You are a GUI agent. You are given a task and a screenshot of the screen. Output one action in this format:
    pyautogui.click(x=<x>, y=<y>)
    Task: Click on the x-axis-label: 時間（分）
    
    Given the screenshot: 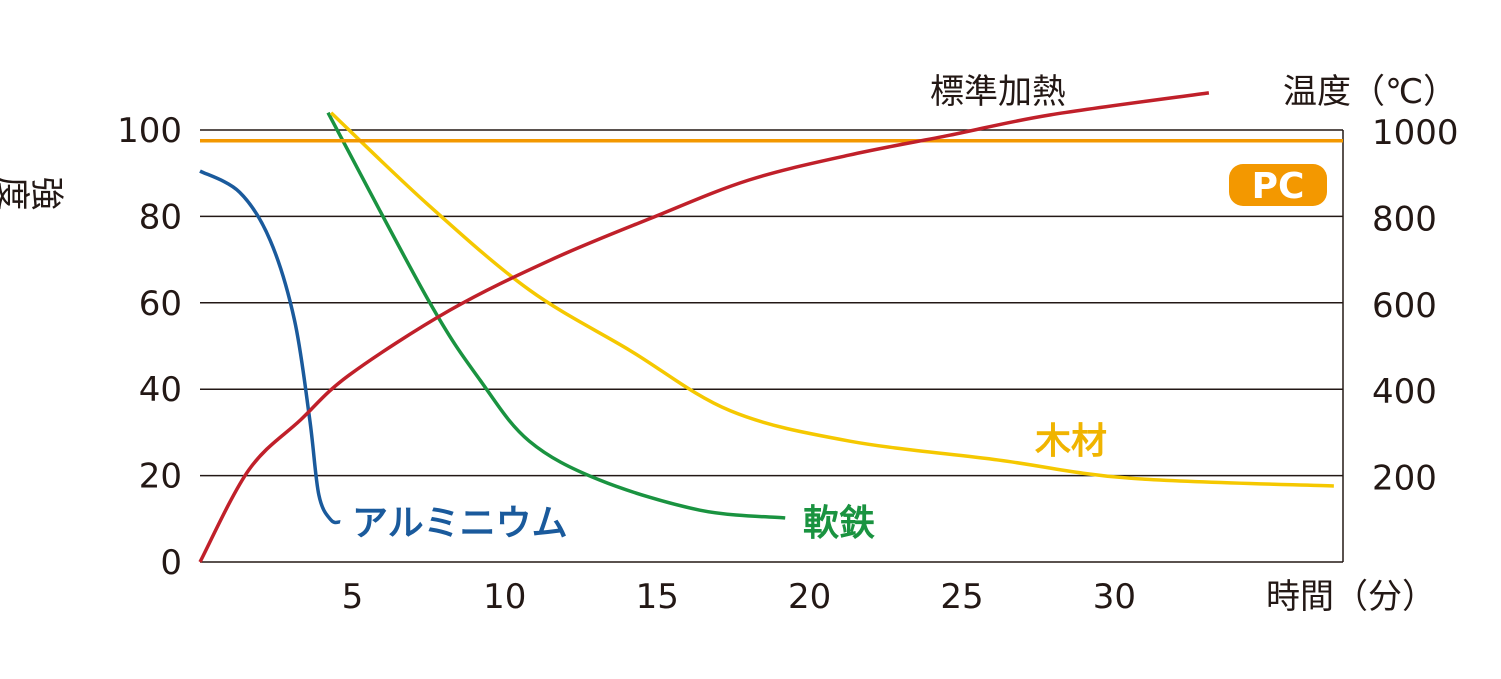 What is the action you would take?
    pyautogui.click(x=1351, y=597)
    